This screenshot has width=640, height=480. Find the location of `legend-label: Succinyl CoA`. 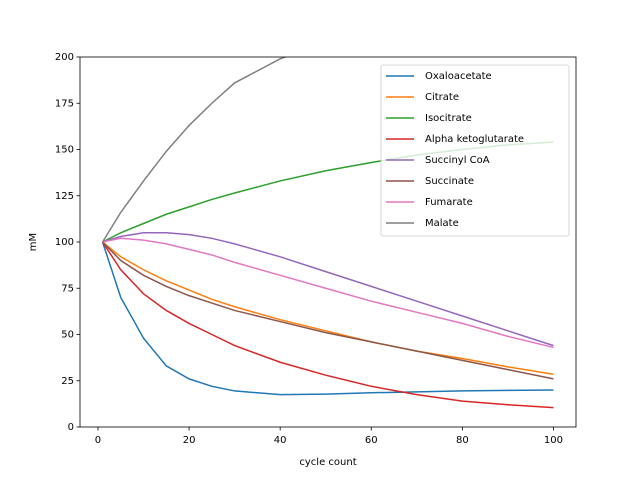

legend-label: Succinyl CoA is located at coordinates (457, 160).